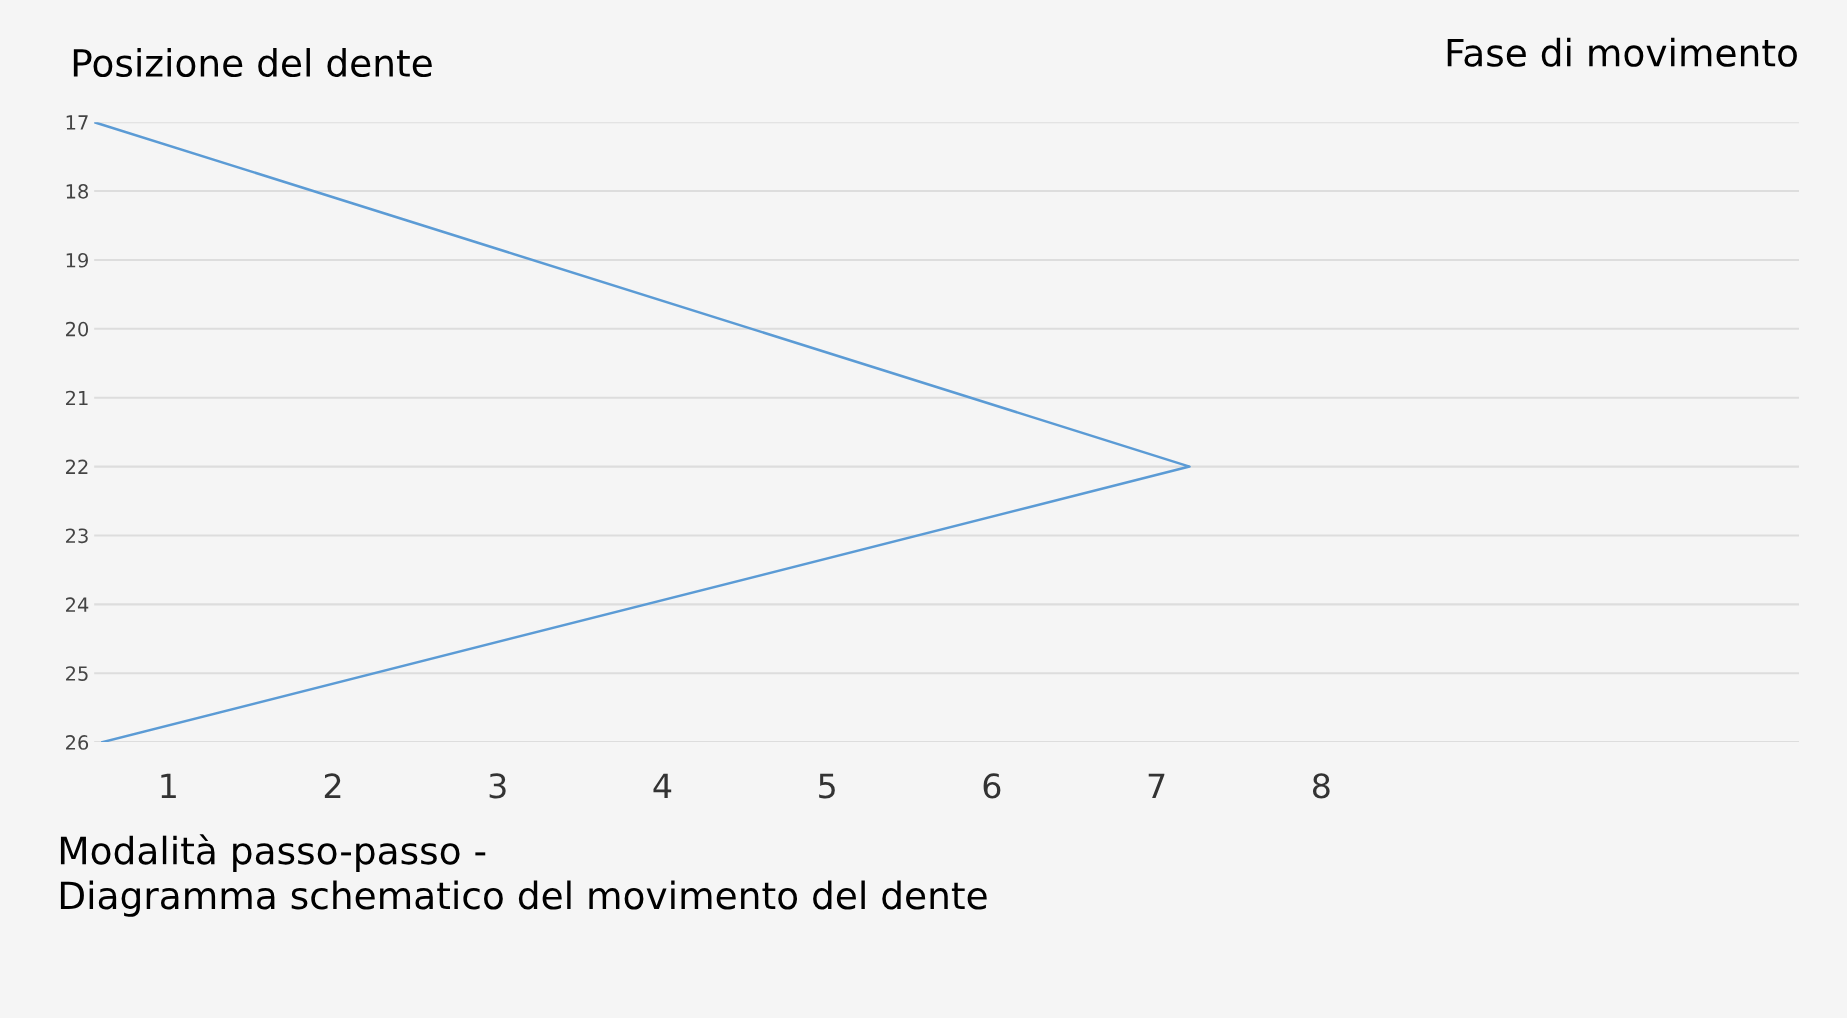 This screenshot has height=1018, width=1847. Describe the element at coordinates (77, 398) in the screenshot. I see `y-tick-label: 21` at that location.